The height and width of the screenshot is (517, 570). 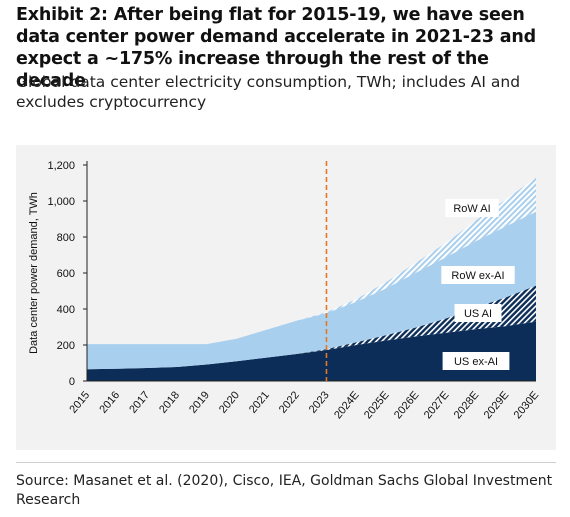 I want to click on y-axis-title: Data center power demand, TWh, so click(x=34, y=273).